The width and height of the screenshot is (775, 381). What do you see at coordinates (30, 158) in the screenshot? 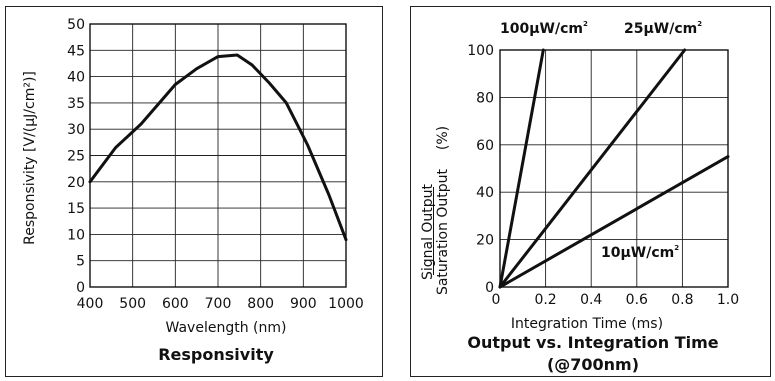
I see `responsivity-y-axis-label: Responsivity [V/(μJ/cm²)]` at bounding box center [30, 158].